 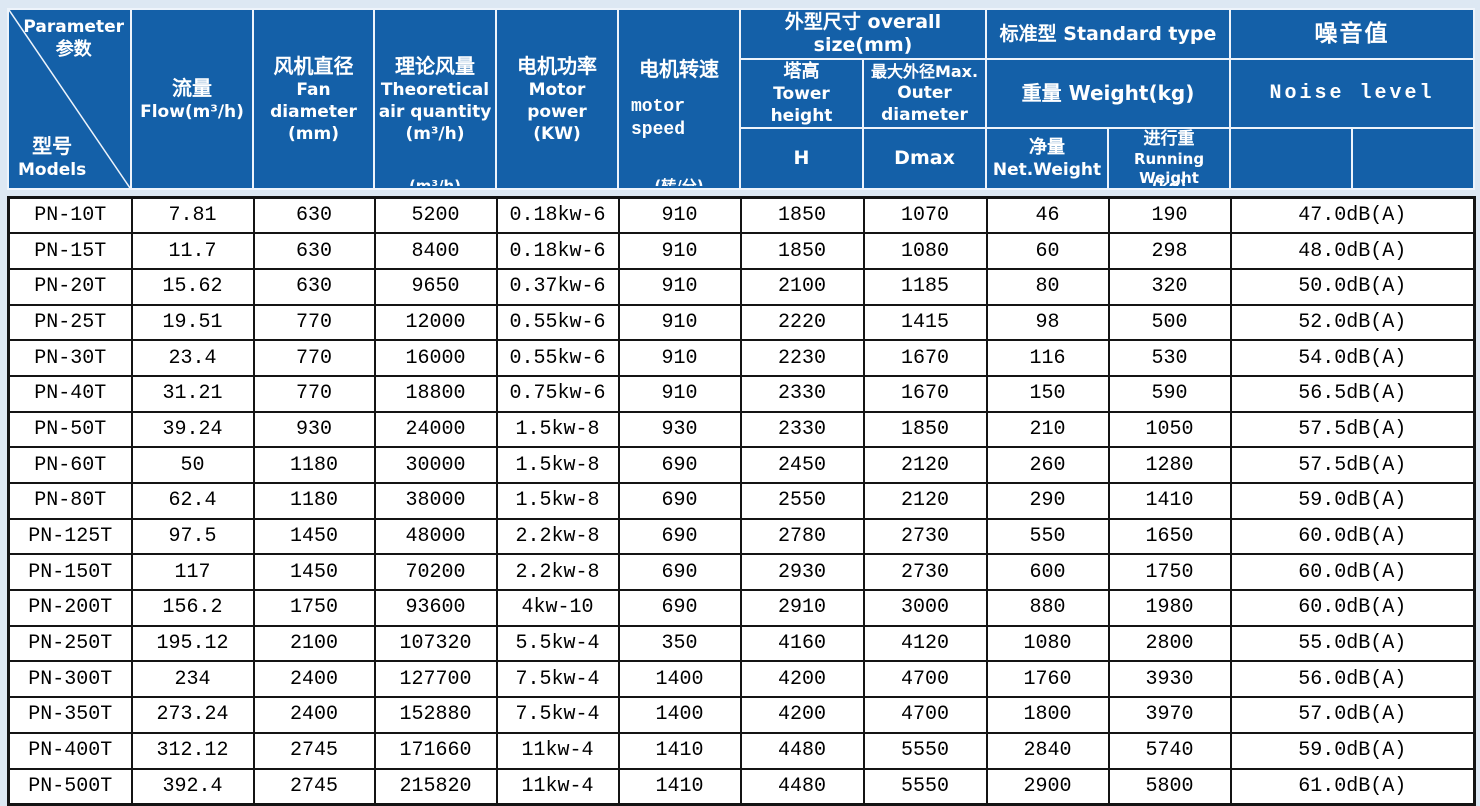 What do you see at coordinates (679, 429) in the screenshot?
I see `cell-motor-speed: 930` at bounding box center [679, 429].